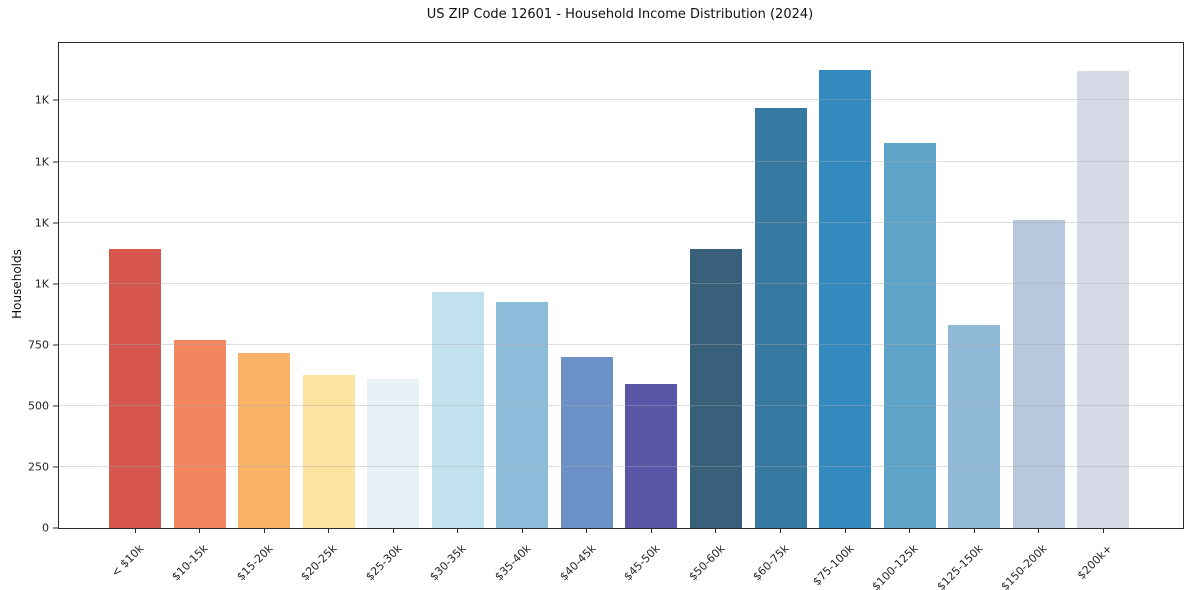  I want to click on x-tick-label-text: $20-25k, so click(319, 563).